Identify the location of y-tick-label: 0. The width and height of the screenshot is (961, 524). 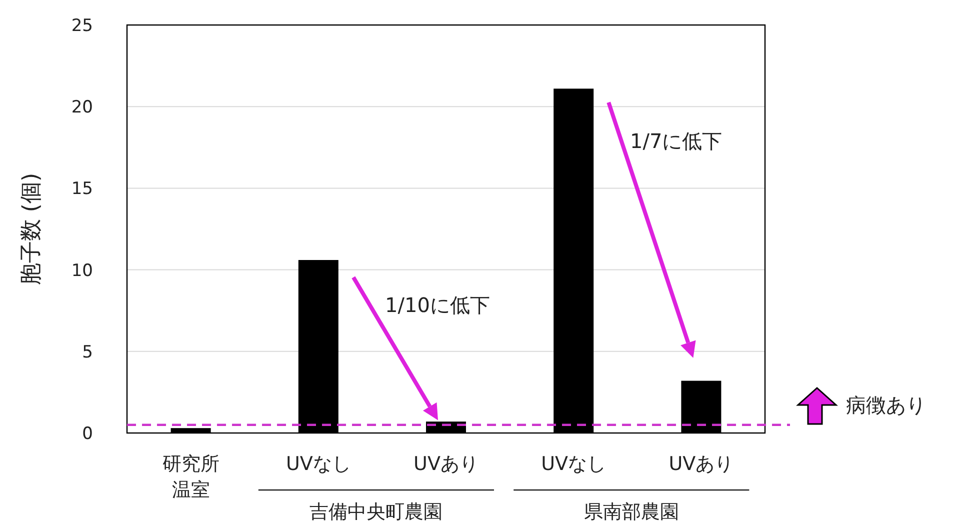
(87, 434).